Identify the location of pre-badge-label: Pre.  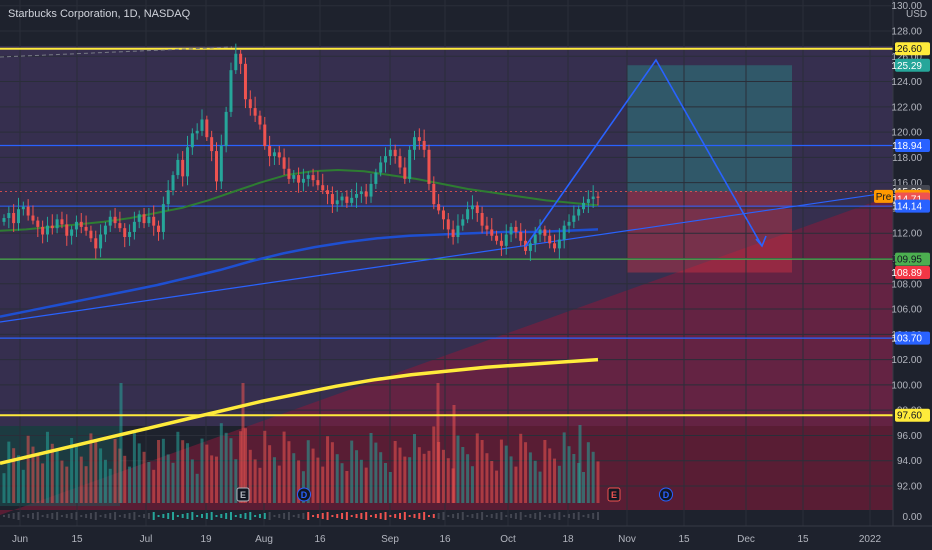
(884, 197).